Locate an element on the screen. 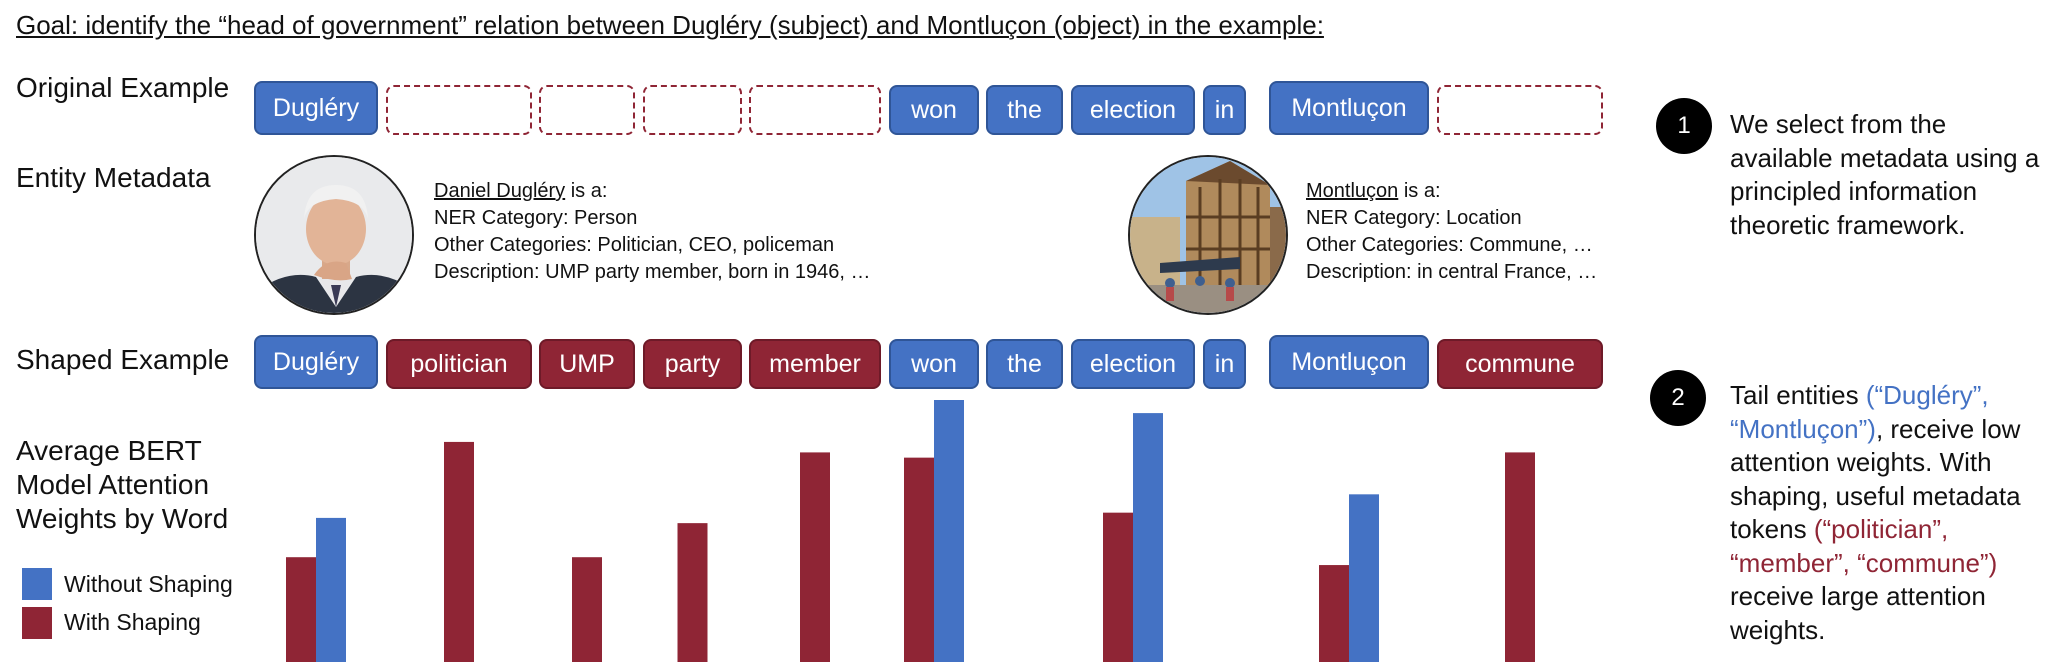 The height and width of the screenshot is (664, 2060). step-2-text-part: receive large attention weights. is located at coordinates (1858, 613).